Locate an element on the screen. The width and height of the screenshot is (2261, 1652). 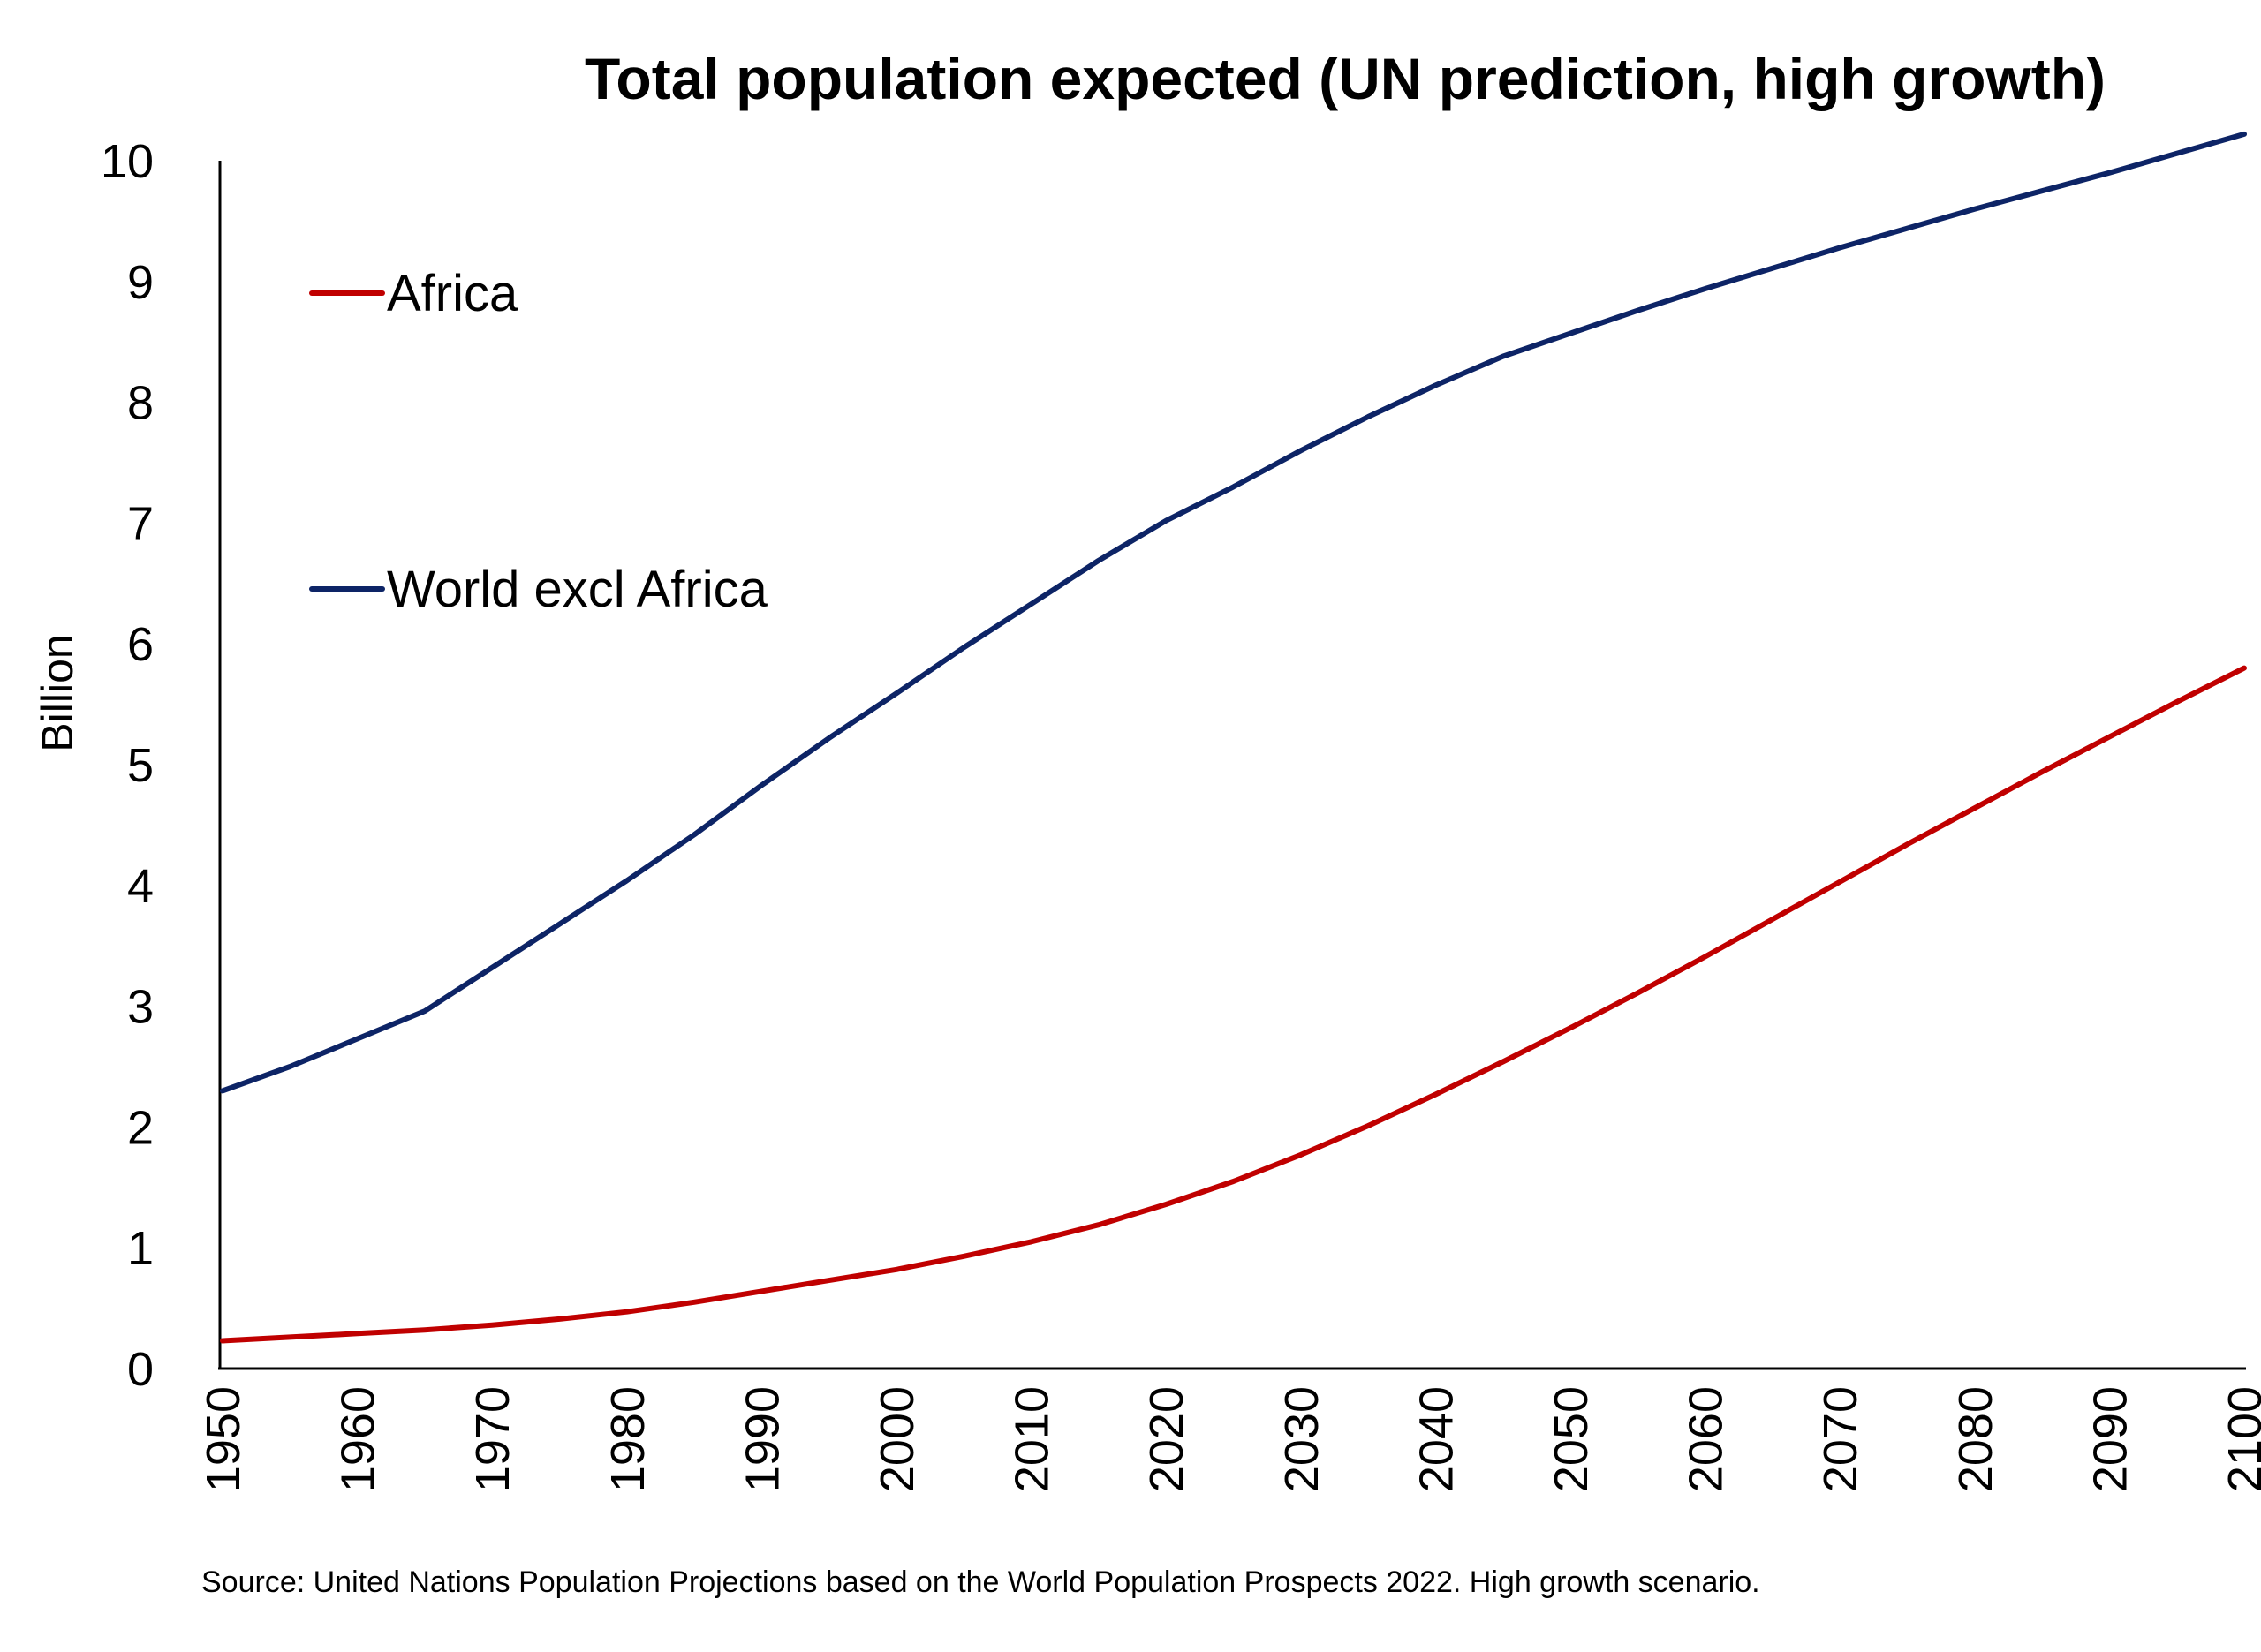
y-tick-label: 6 is located at coordinates (140, 644).